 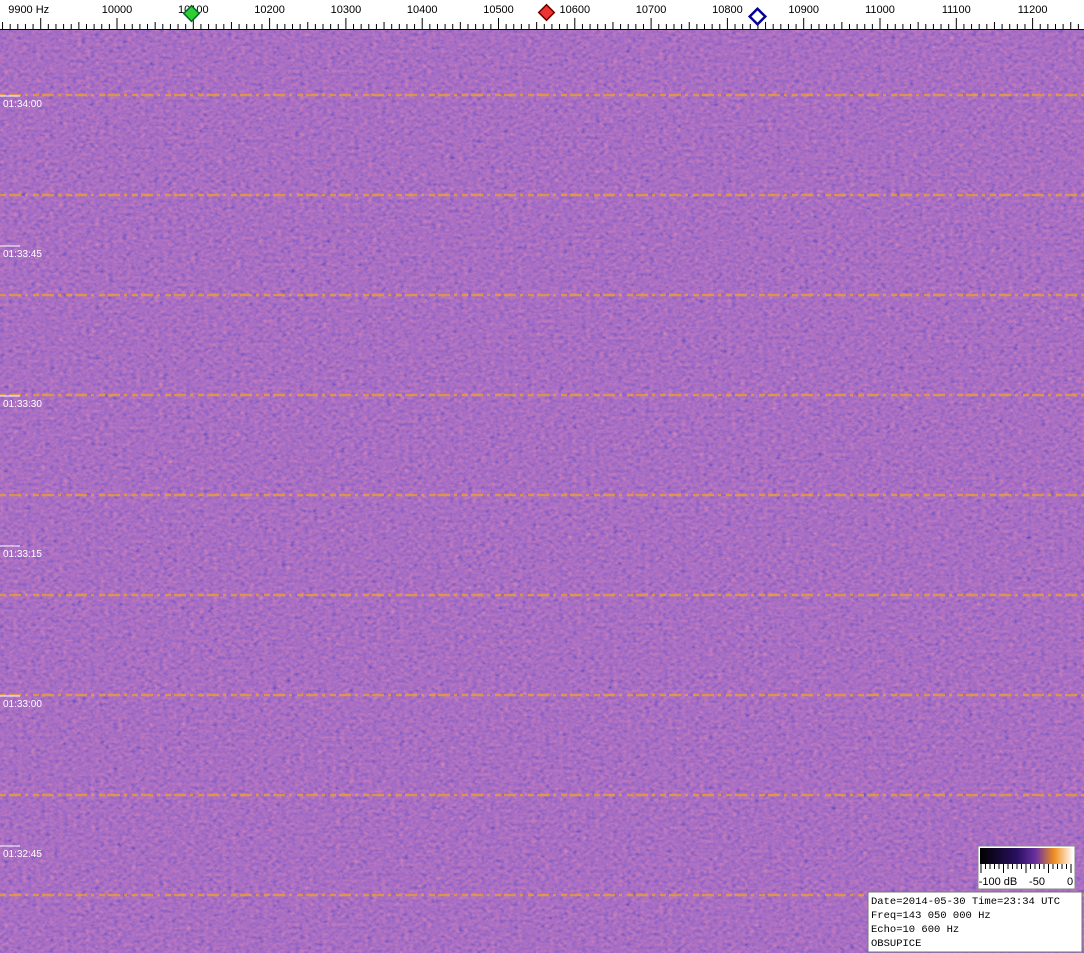 What do you see at coordinates (22, 404) in the screenshot?
I see `time-label: 01:33:30` at bounding box center [22, 404].